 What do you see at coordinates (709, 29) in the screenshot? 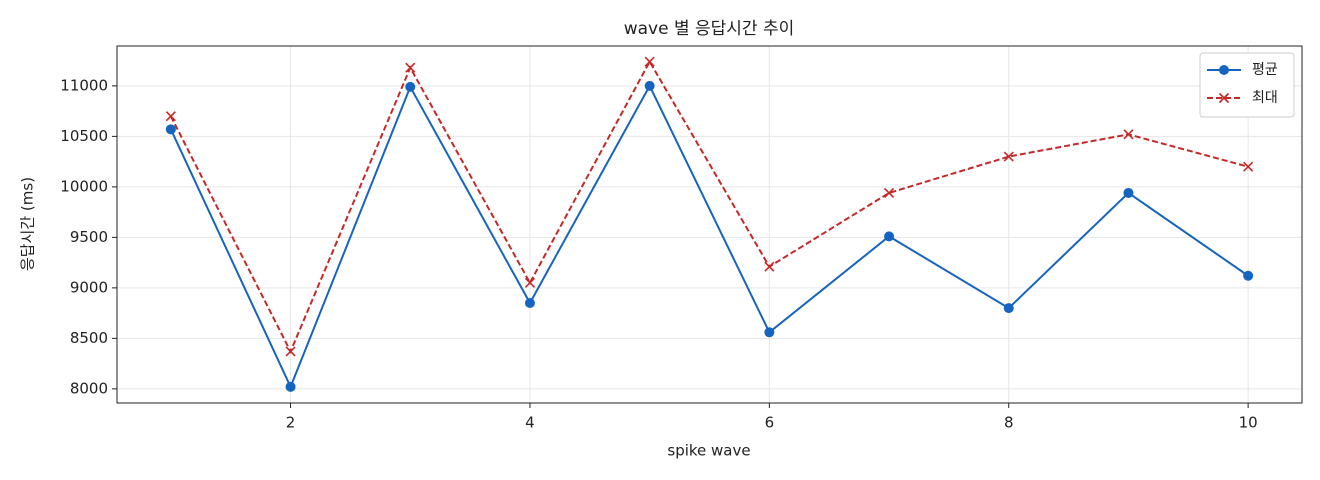
I see `chart-title: wave 별 응답시간 추이` at bounding box center [709, 29].